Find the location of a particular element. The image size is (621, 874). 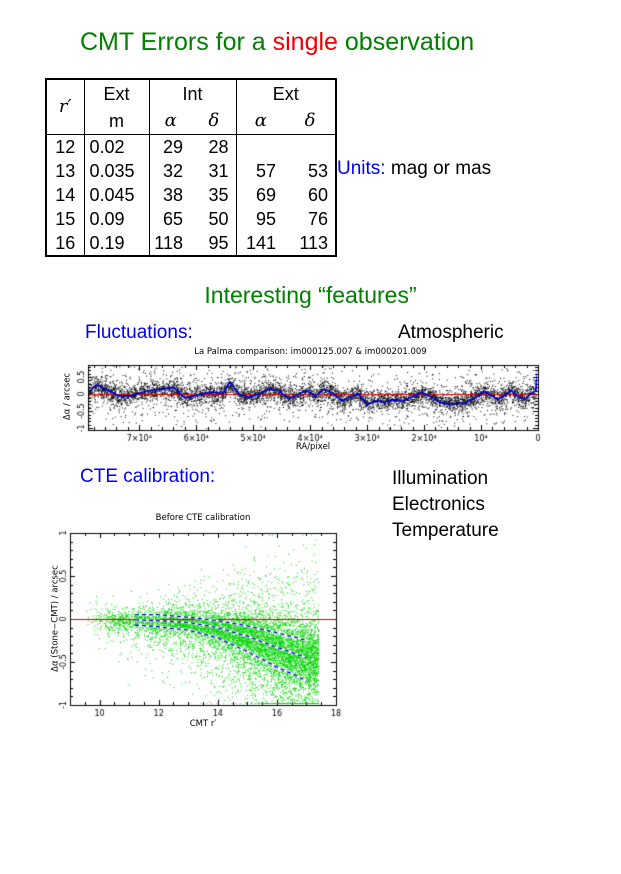

table-cell: 0.035 is located at coordinates (116, 171).